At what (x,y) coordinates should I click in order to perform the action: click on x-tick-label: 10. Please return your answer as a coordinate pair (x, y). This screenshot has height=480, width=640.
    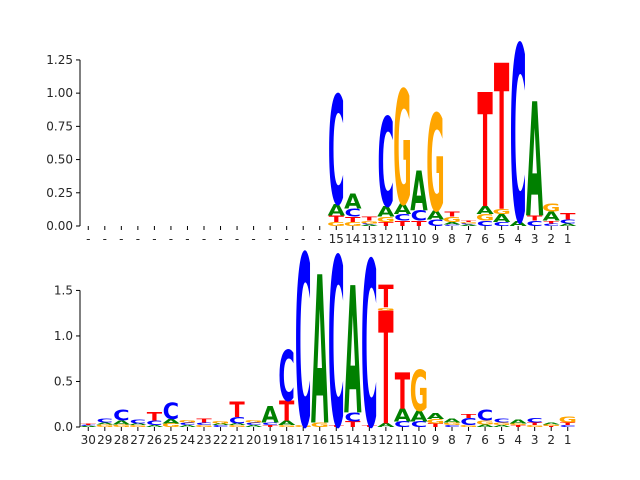
    Looking at the image, I should click on (418, 239).